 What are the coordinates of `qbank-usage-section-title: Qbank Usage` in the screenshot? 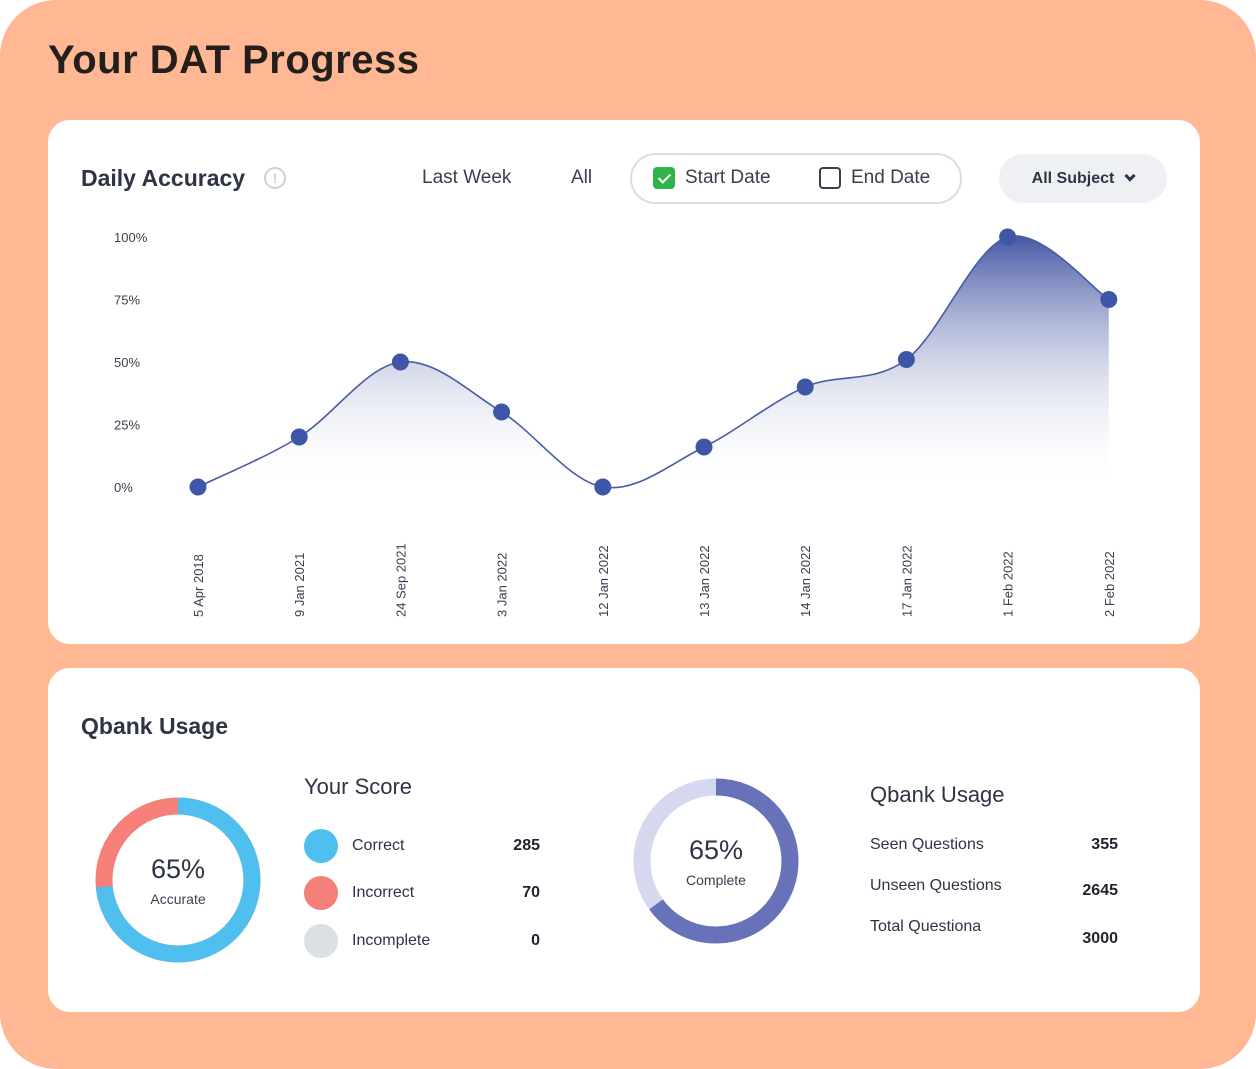 It's located at (937, 794).